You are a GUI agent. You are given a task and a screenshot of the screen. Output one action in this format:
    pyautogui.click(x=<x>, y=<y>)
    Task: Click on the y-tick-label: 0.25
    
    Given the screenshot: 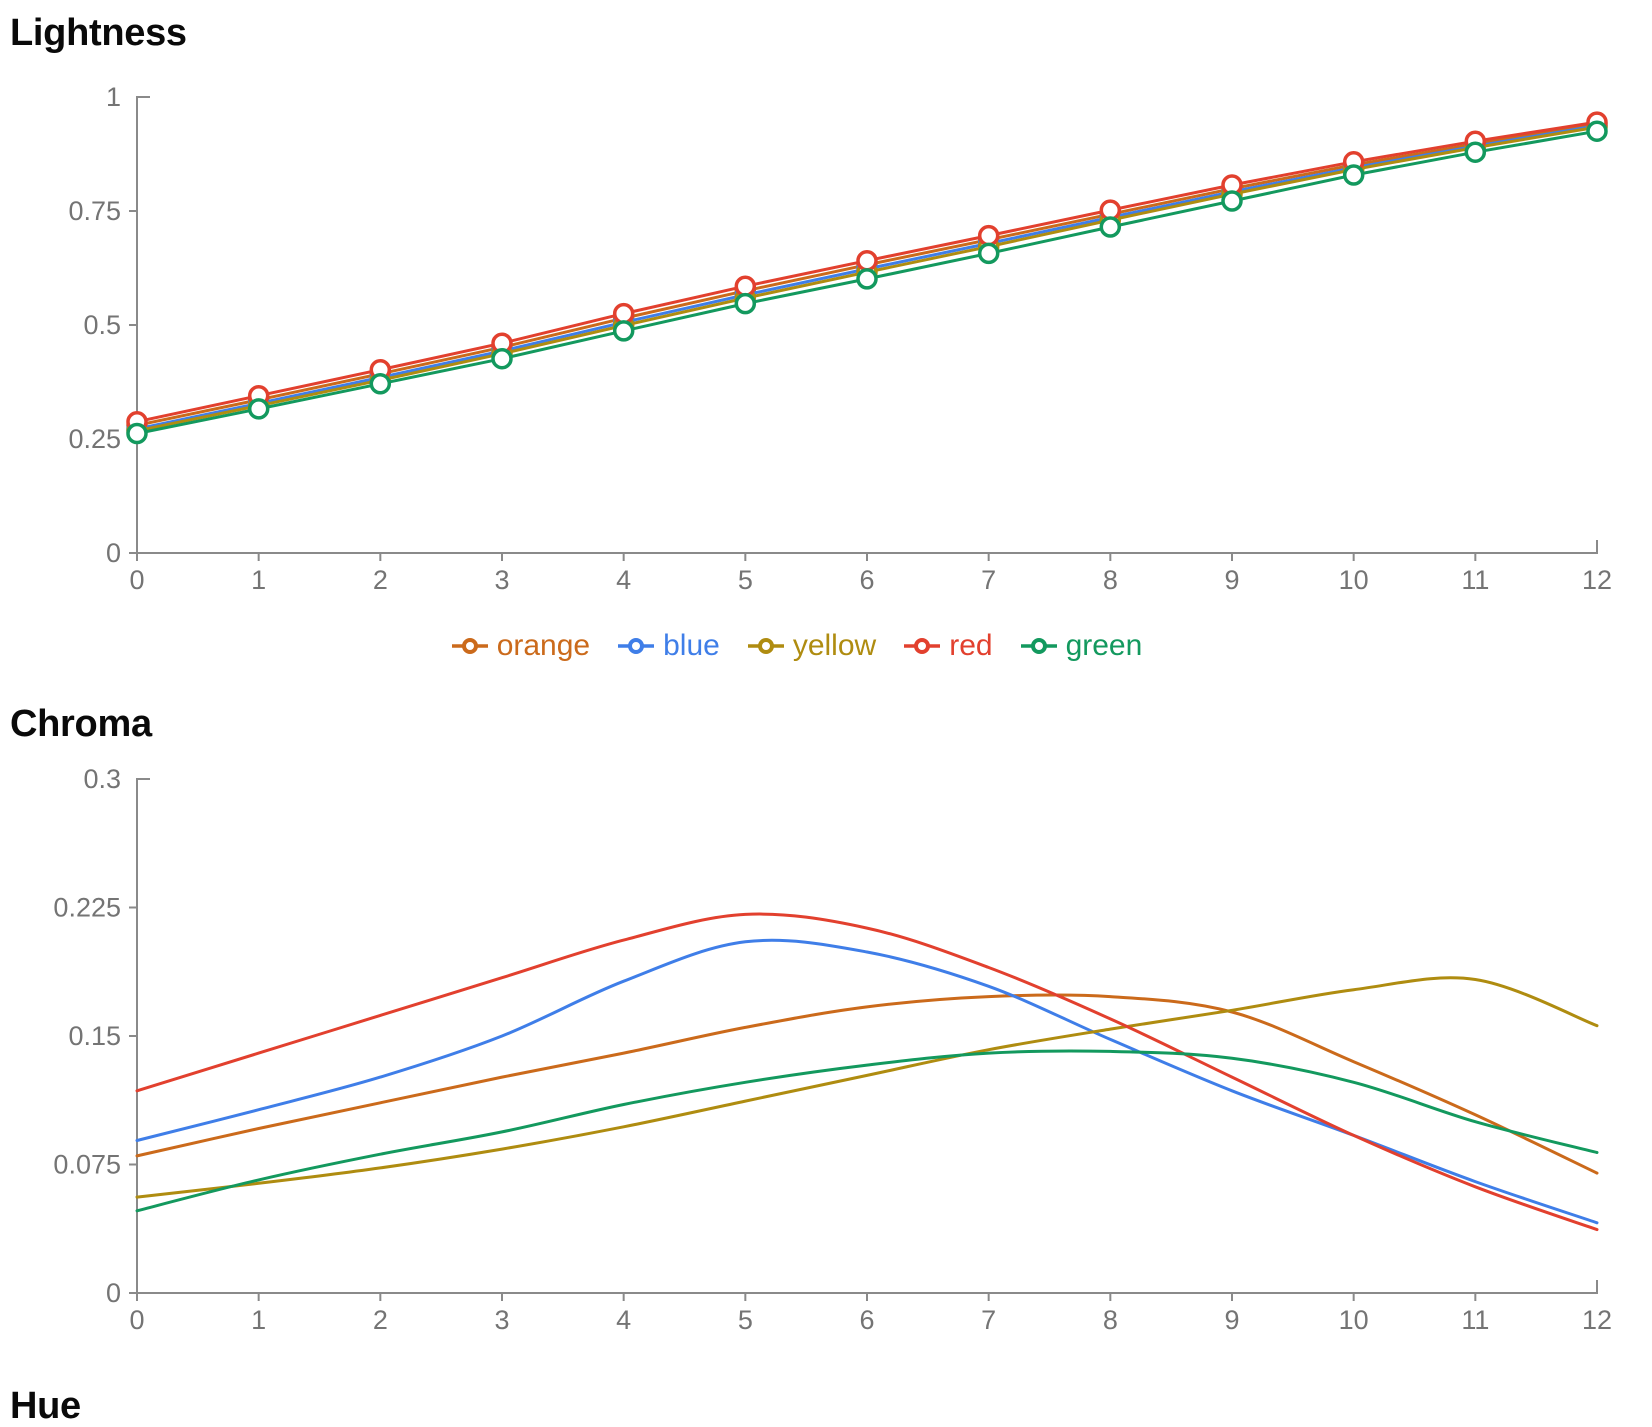 What is the action you would take?
    pyautogui.click(x=94, y=439)
    